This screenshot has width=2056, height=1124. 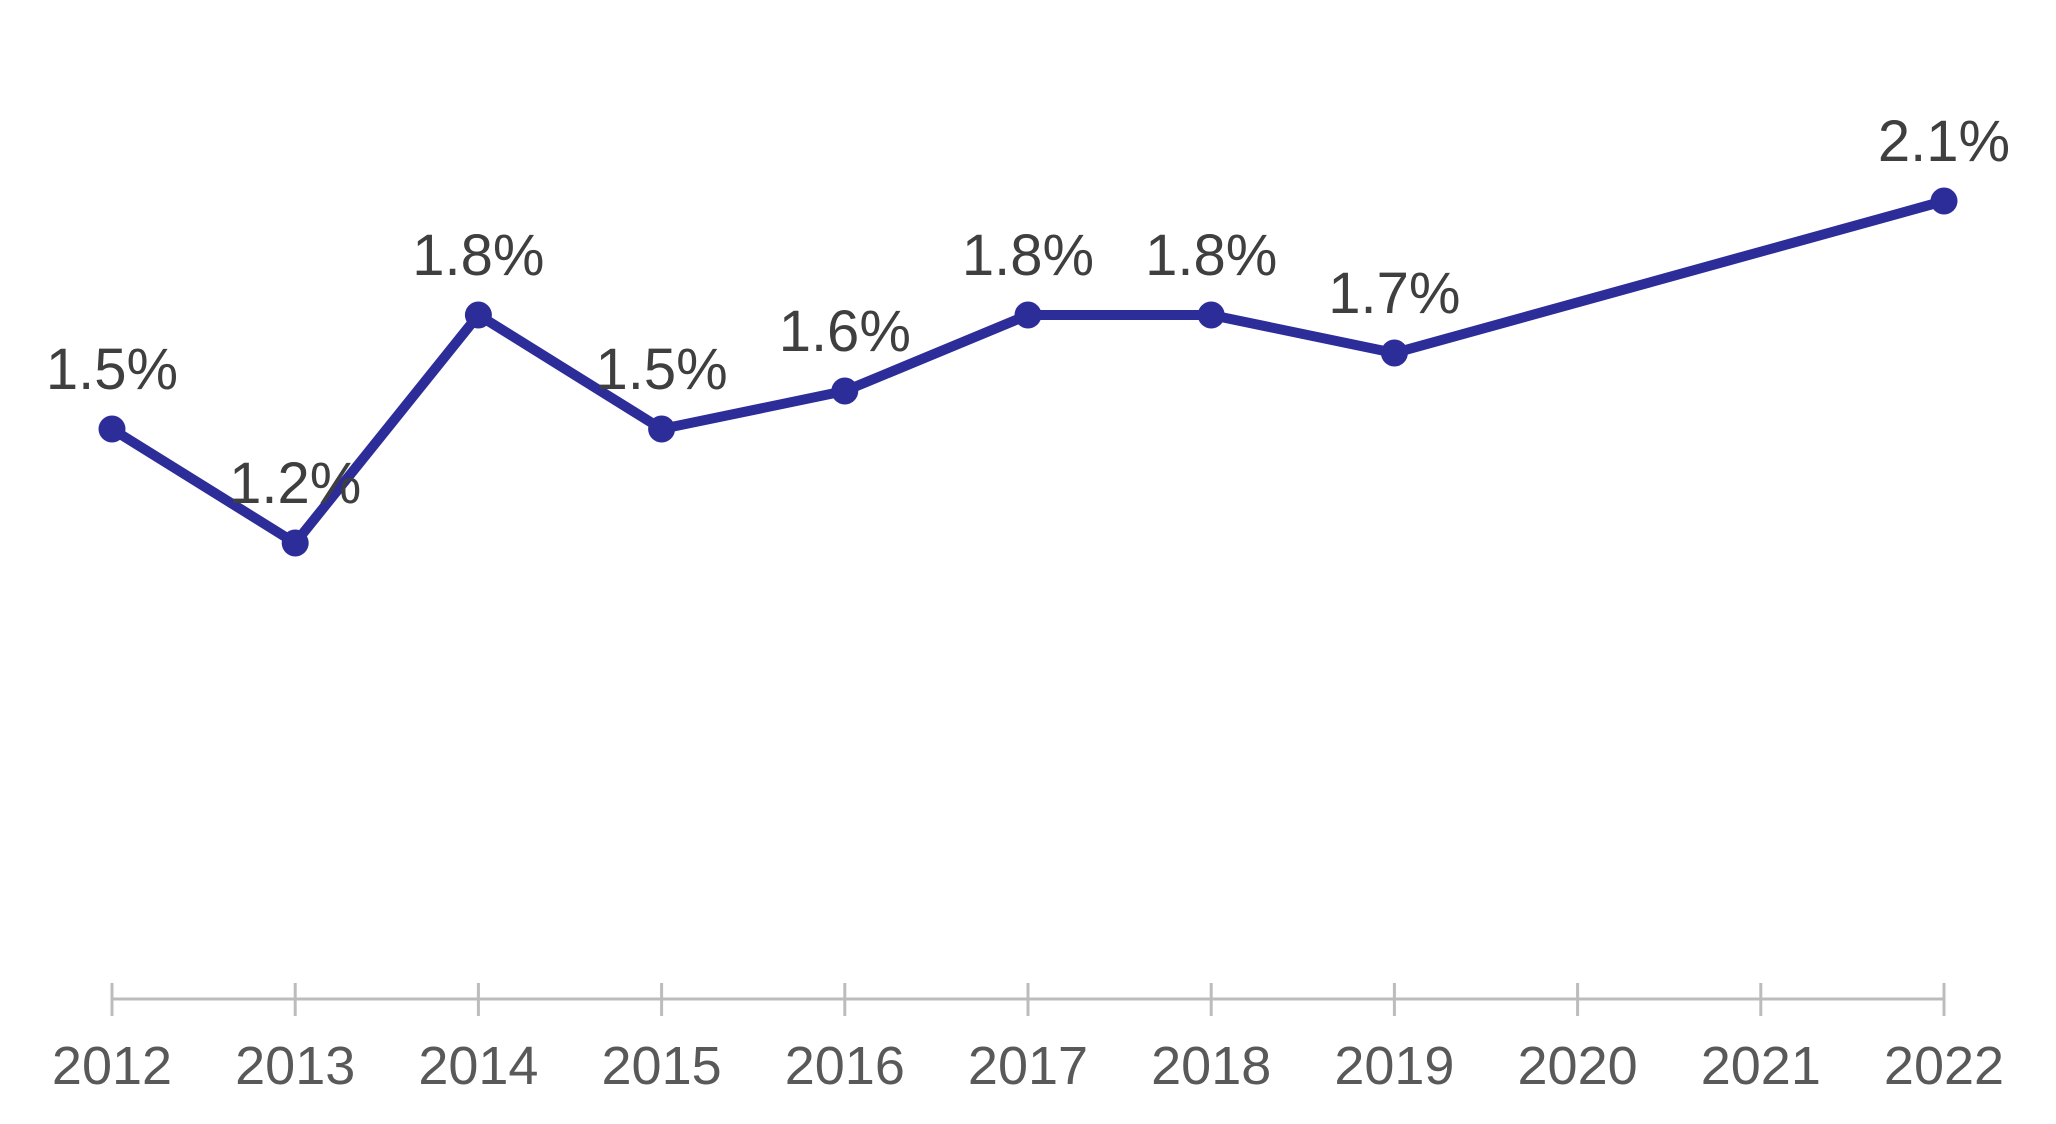 What do you see at coordinates (1394, 293) in the screenshot?
I see `data-label-2019: 1.7%` at bounding box center [1394, 293].